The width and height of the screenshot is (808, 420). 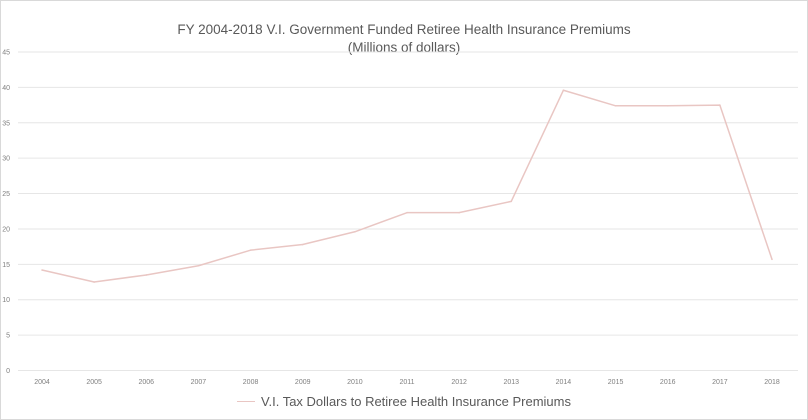 What do you see at coordinates (6, 159) in the screenshot?
I see `y-tick-label: 30` at bounding box center [6, 159].